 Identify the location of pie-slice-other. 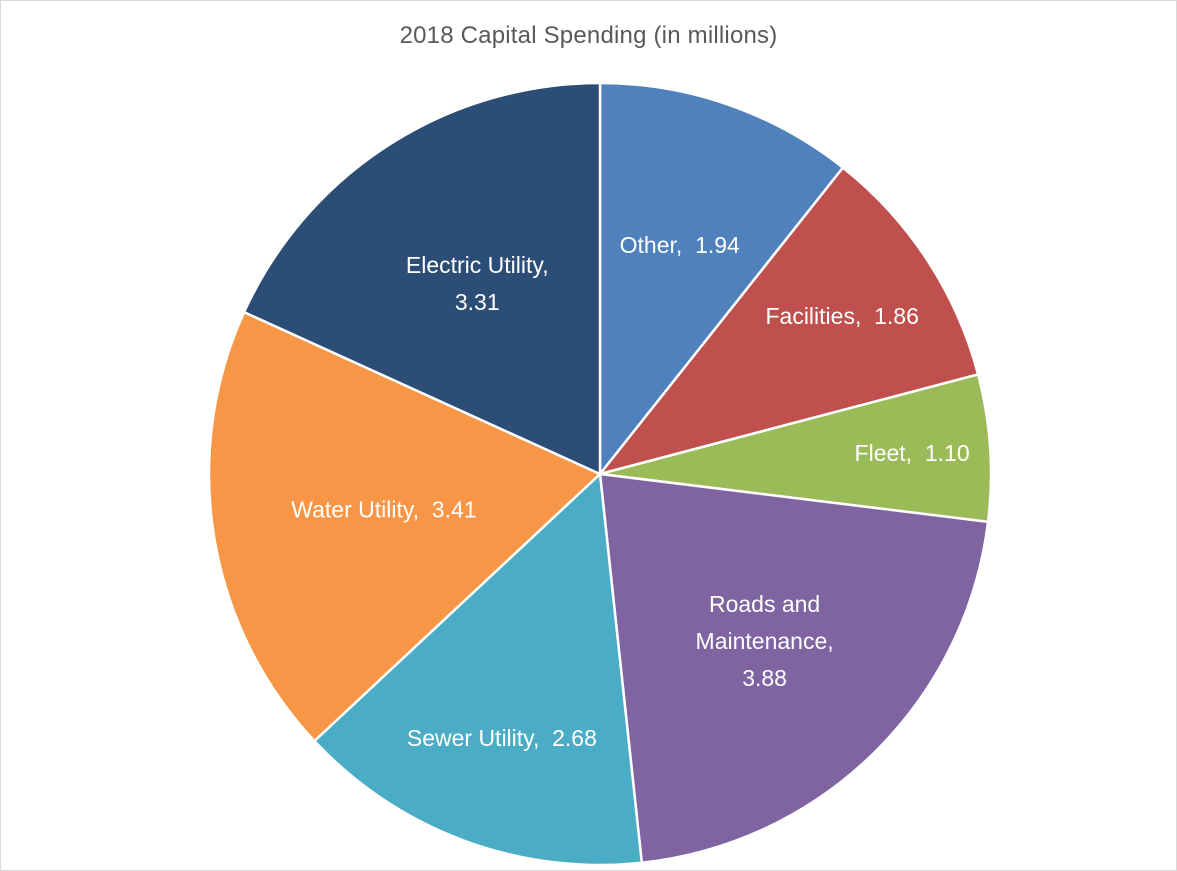
(721, 278).